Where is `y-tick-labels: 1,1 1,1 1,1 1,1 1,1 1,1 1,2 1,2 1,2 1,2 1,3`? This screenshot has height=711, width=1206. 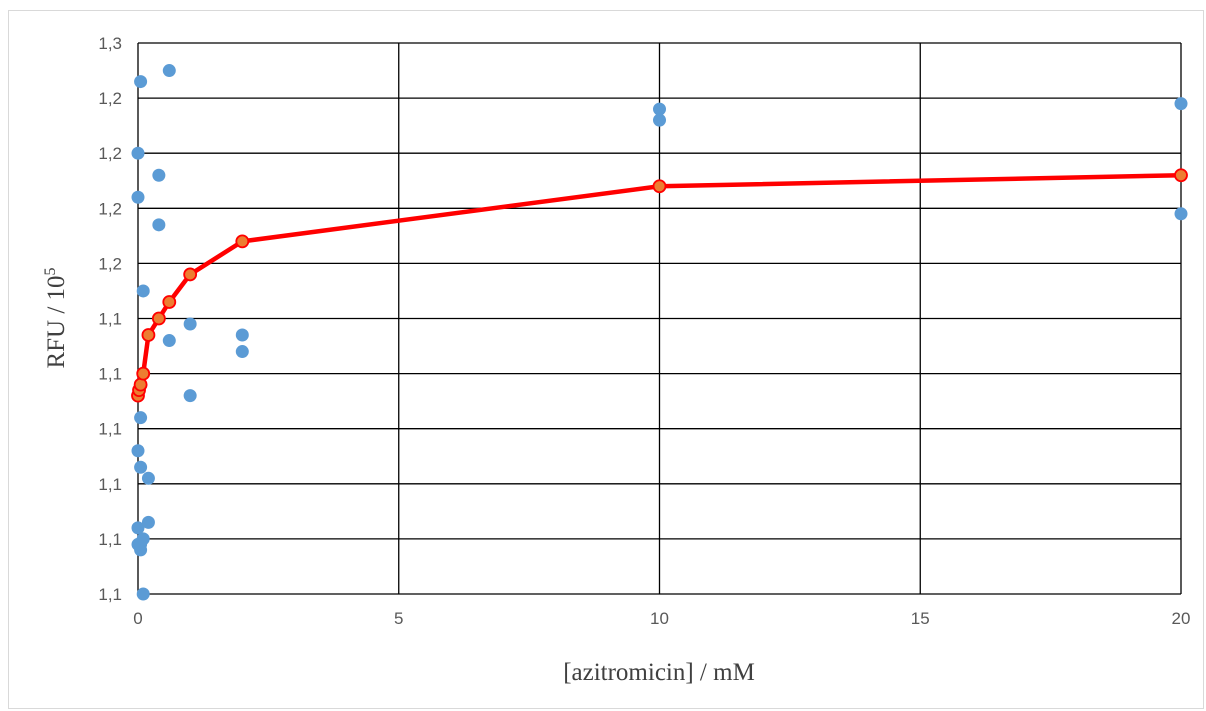
y-tick-labels: 1,1 1,1 1,1 1,1 1,1 1,1 1,2 1,2 1,2 1,2 1,3 is located at coordinates (110, 319).